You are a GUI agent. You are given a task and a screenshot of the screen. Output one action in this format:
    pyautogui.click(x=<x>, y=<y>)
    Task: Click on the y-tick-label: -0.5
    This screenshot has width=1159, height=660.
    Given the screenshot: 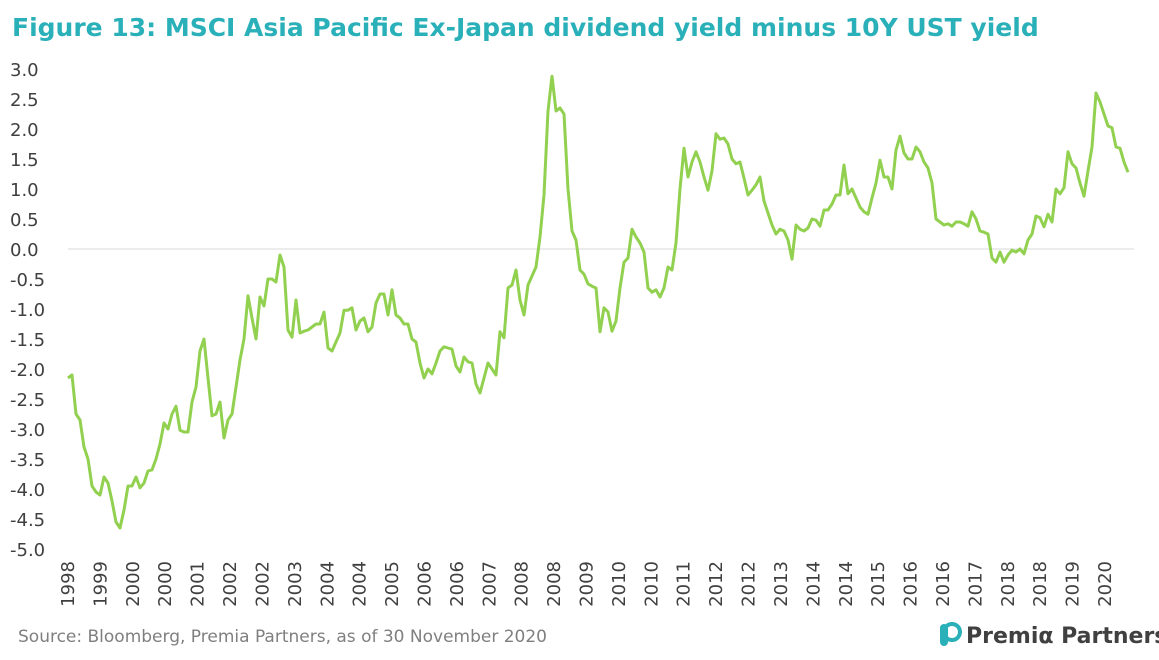 What is the action you would take?
    pyautogui.click(x=27, y=280)
    